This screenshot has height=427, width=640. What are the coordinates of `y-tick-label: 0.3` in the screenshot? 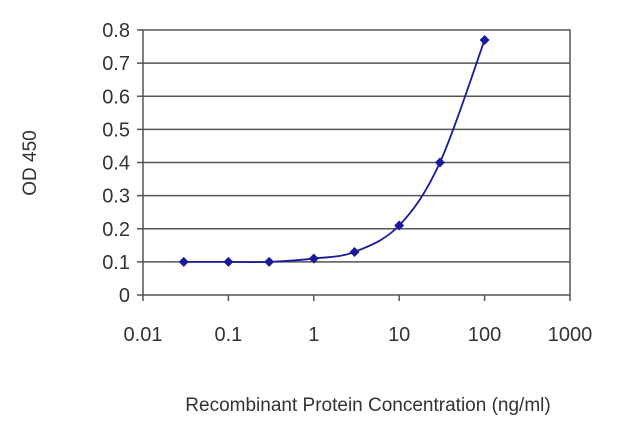 It's located at (116, 197).